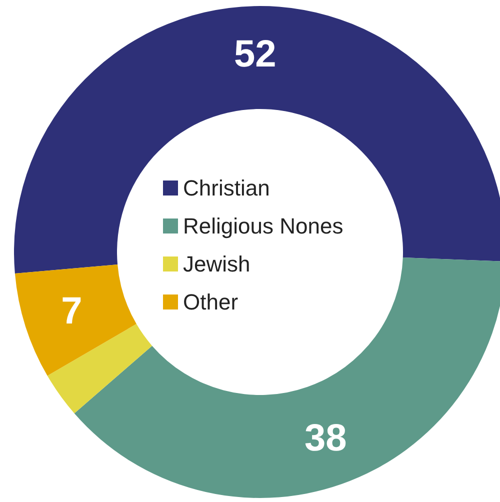 This screenshot has height=502, width=500. I want to click on data-label: 7, so click(71, 311).